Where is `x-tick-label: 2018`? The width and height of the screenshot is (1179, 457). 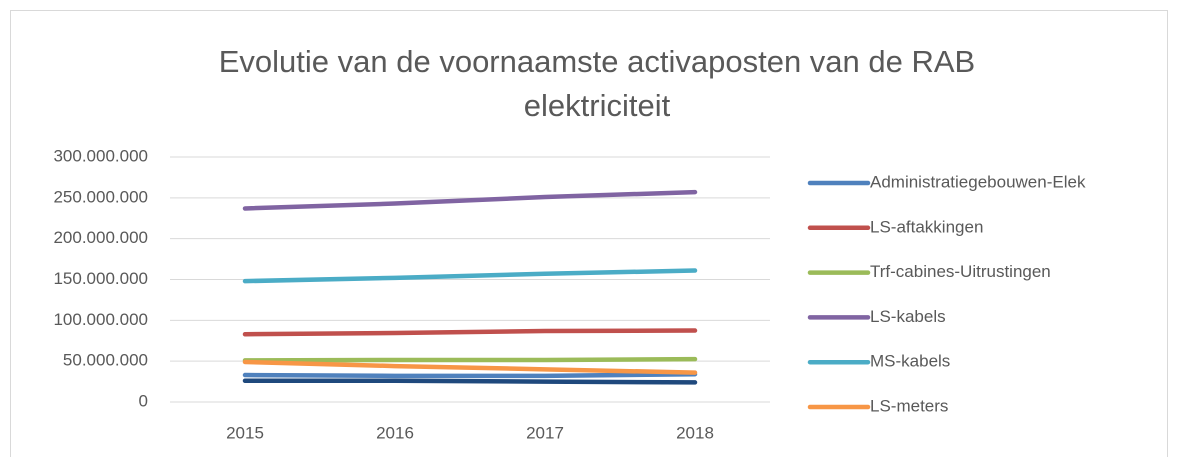 x-tick-label: 2018 is located at coordinates (695, 432).